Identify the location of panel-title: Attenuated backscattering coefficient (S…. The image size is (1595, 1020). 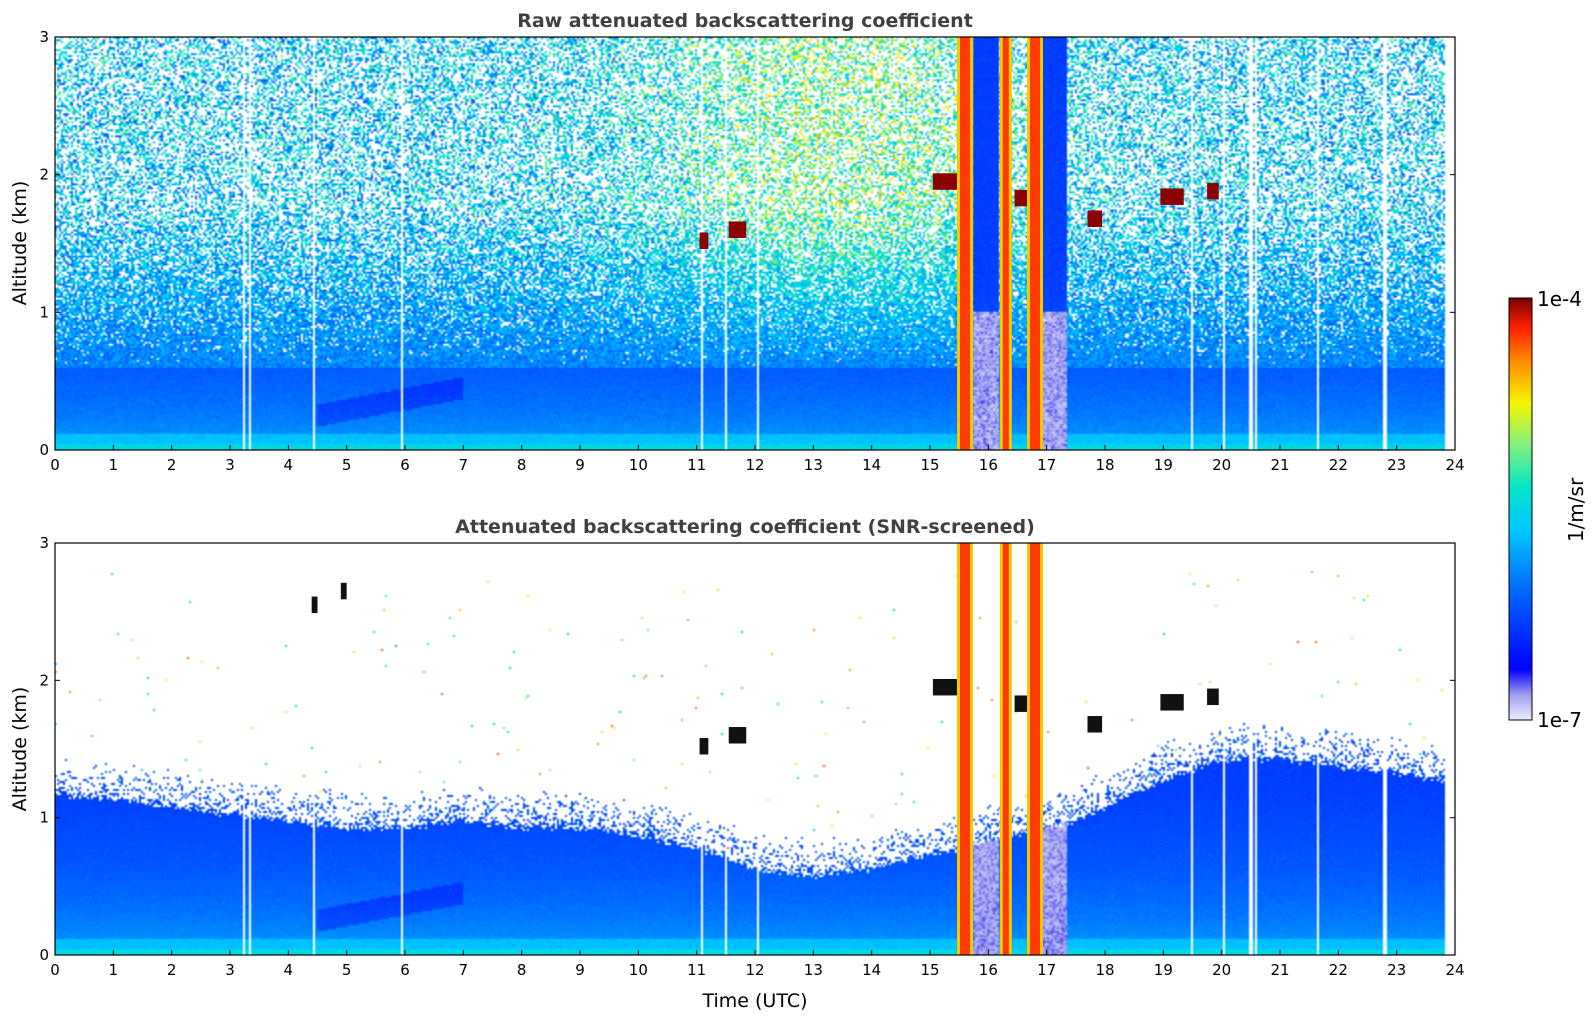
(745, 527).